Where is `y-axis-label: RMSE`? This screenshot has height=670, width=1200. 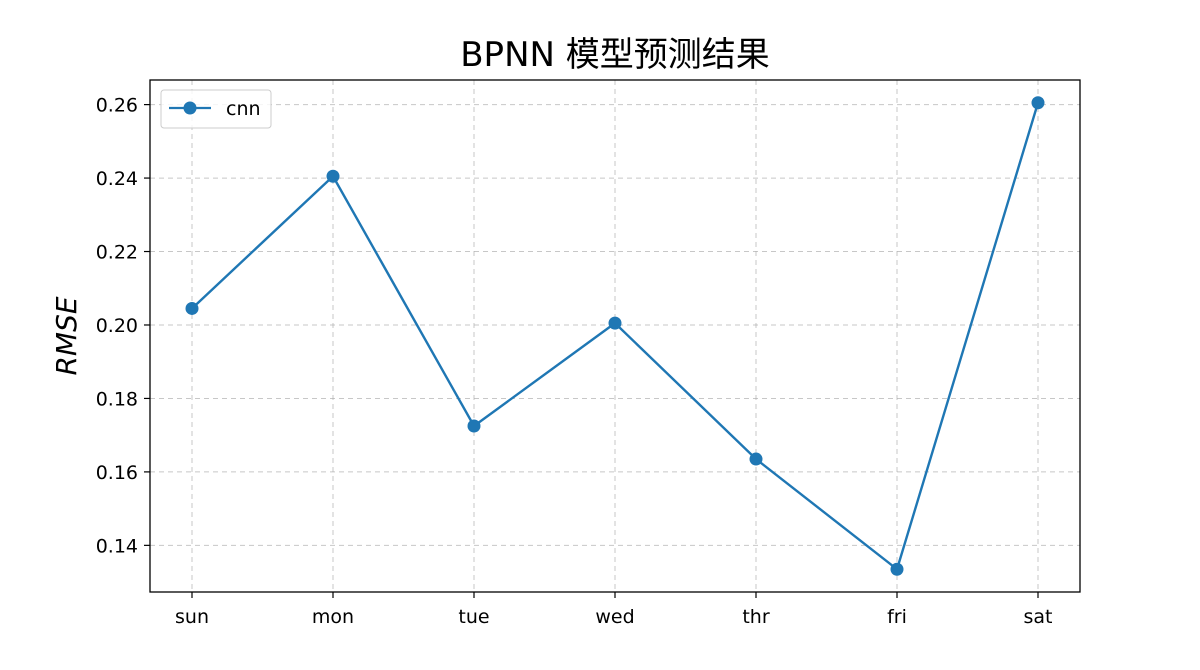
y-axis-label: RMSE is located at coordinates (66, 335).